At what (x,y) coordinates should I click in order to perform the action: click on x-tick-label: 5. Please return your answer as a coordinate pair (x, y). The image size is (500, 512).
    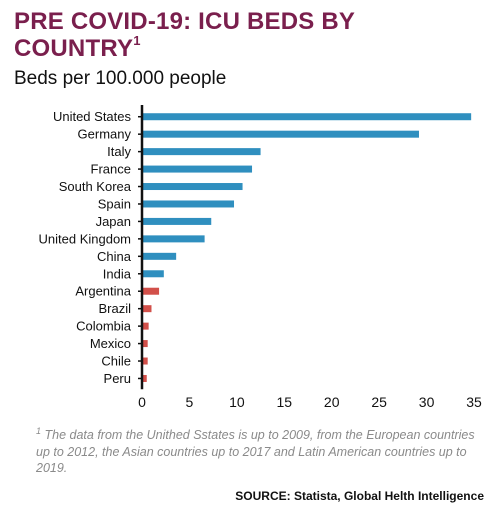
    Looking at the image, I should click on (190, 402).